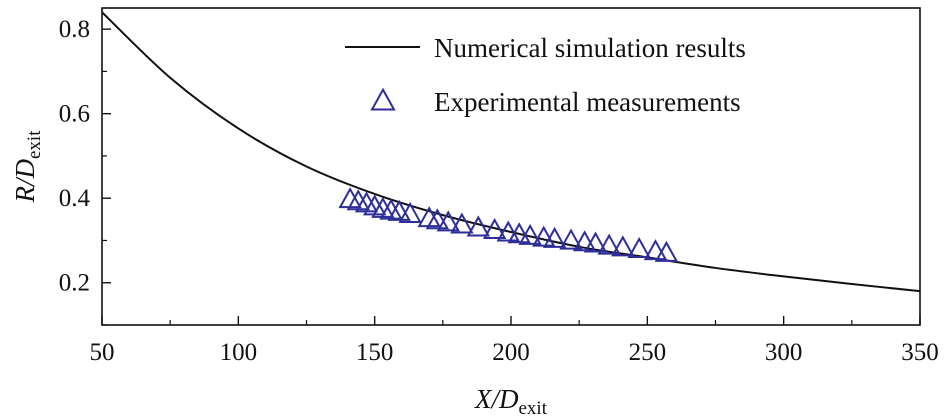  What do you see at coordinates (74, 29) in the screenshot?
I see `y-tick-label: 0.8` at bounding box center [74, 29].